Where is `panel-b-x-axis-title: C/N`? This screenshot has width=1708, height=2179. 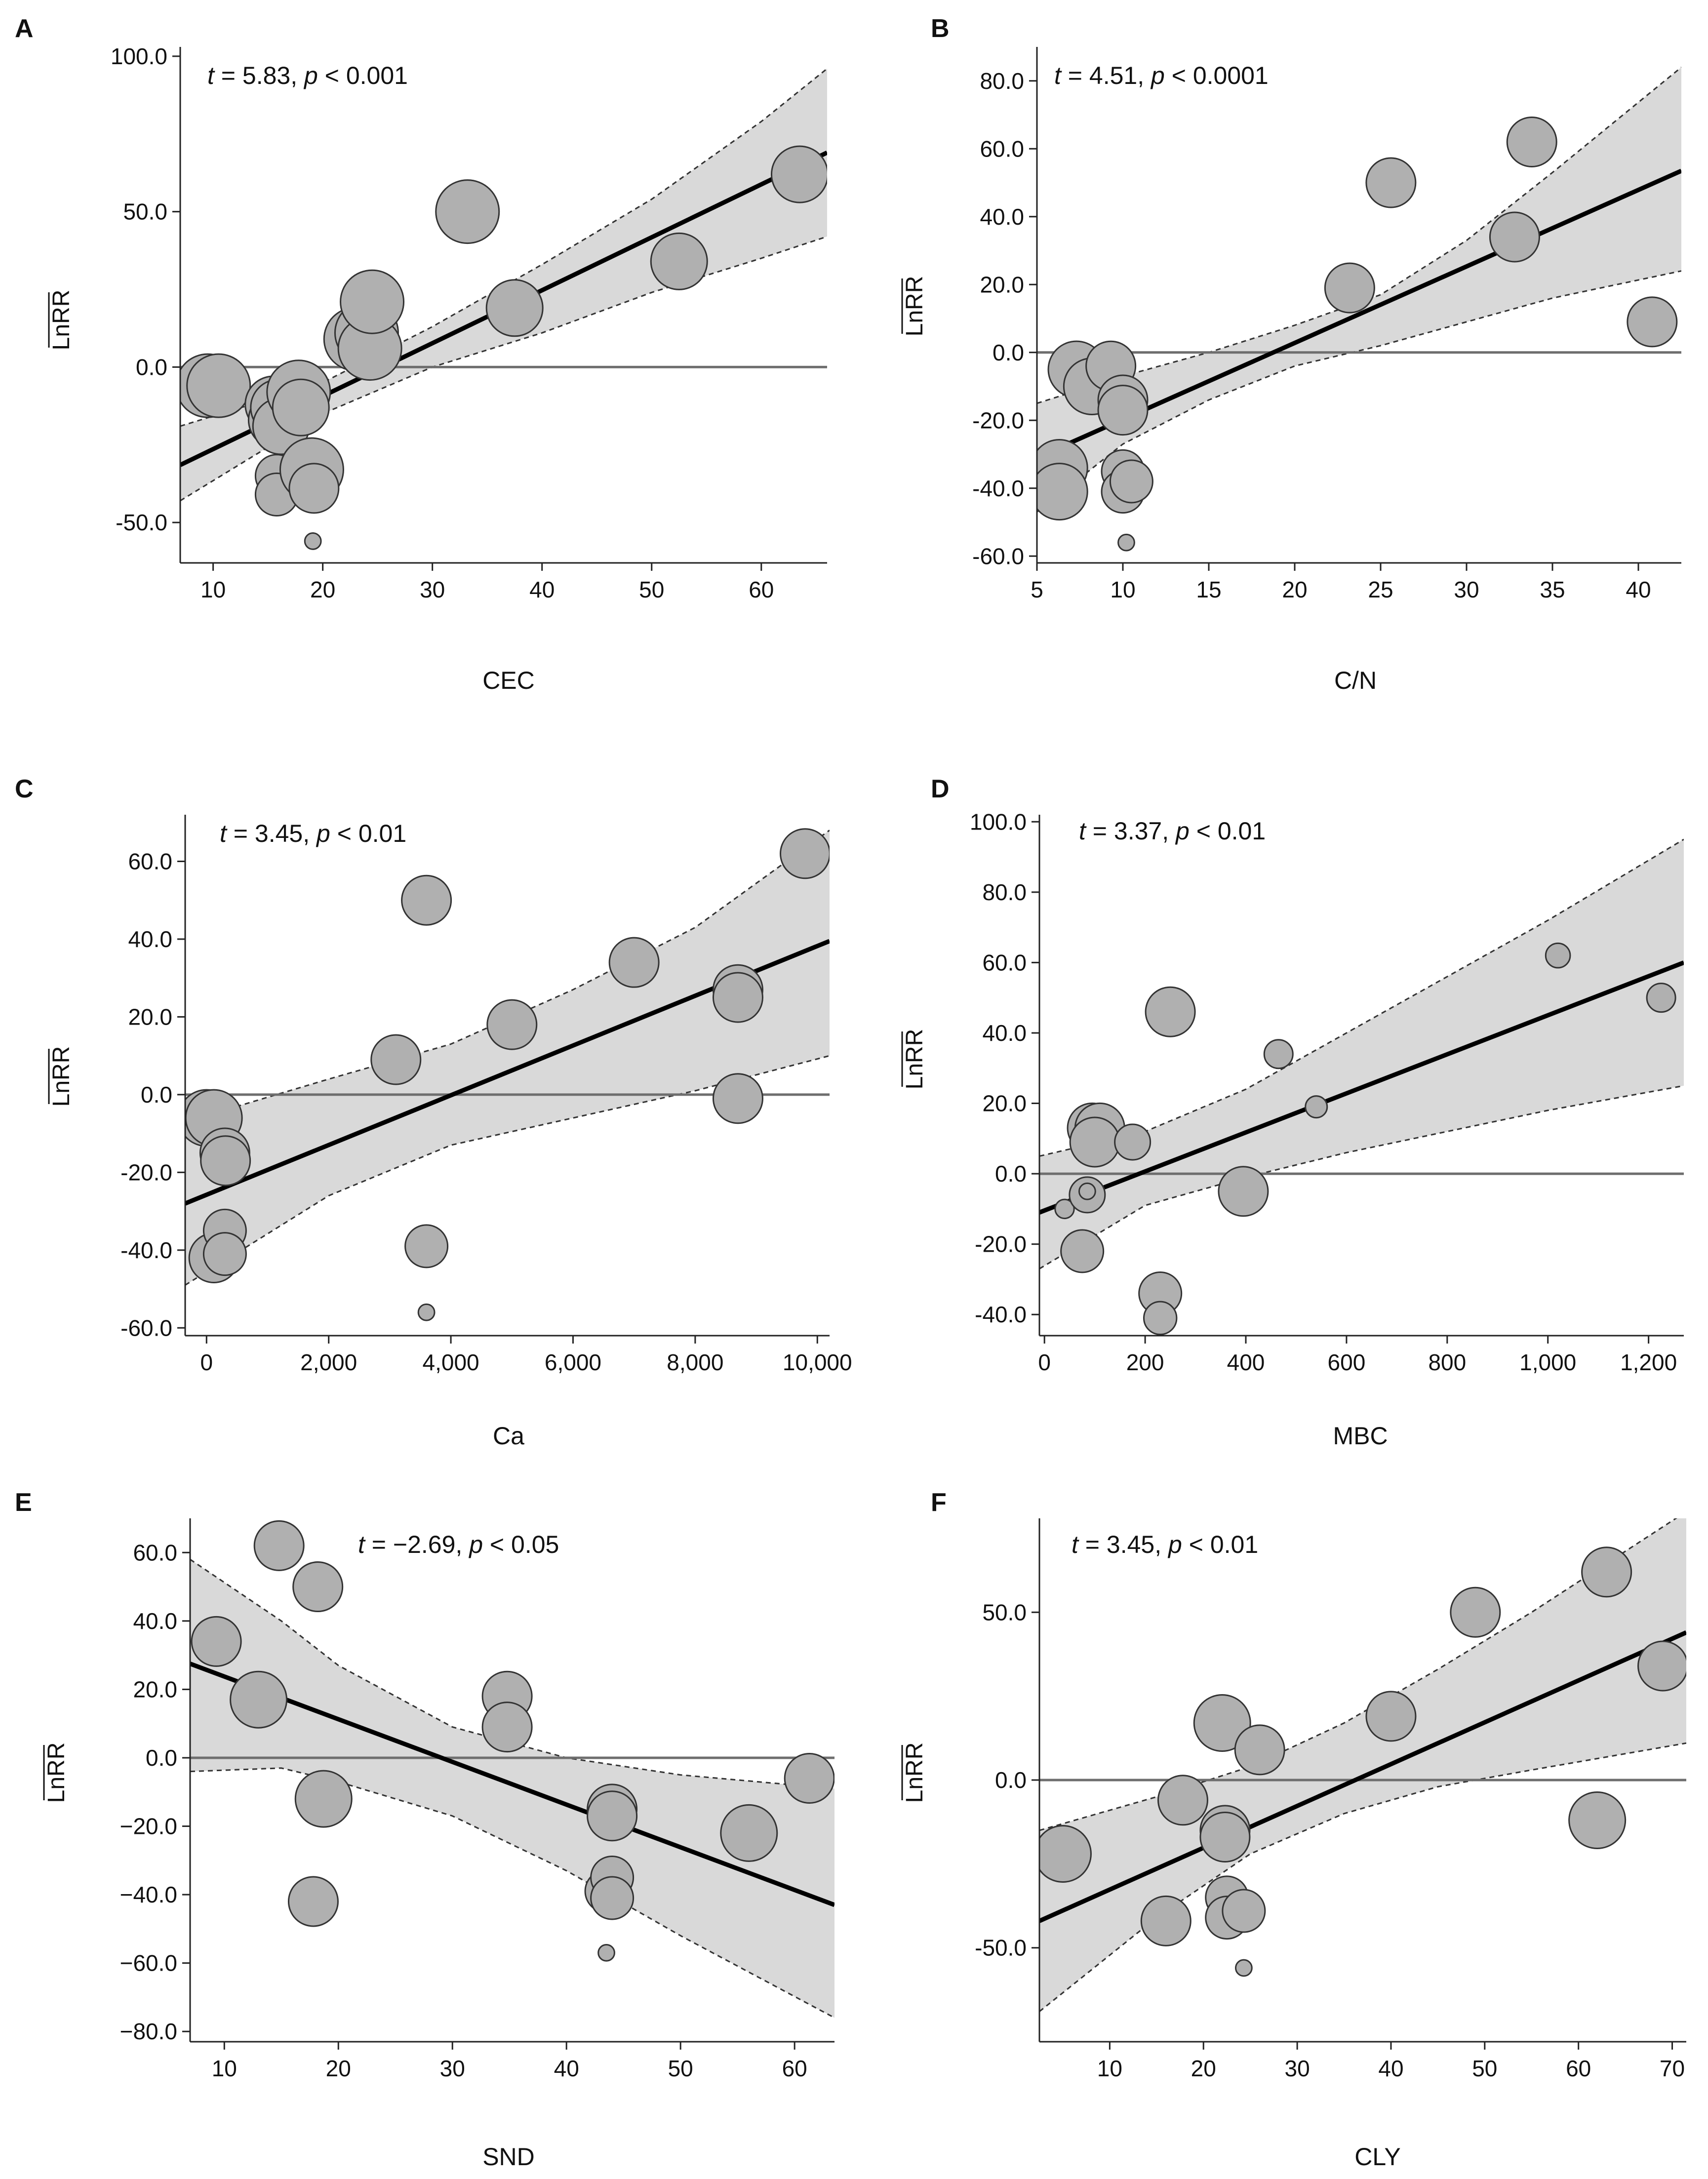 panel-b-x-axis-title: C/N is located at coordinates (1355, 680).